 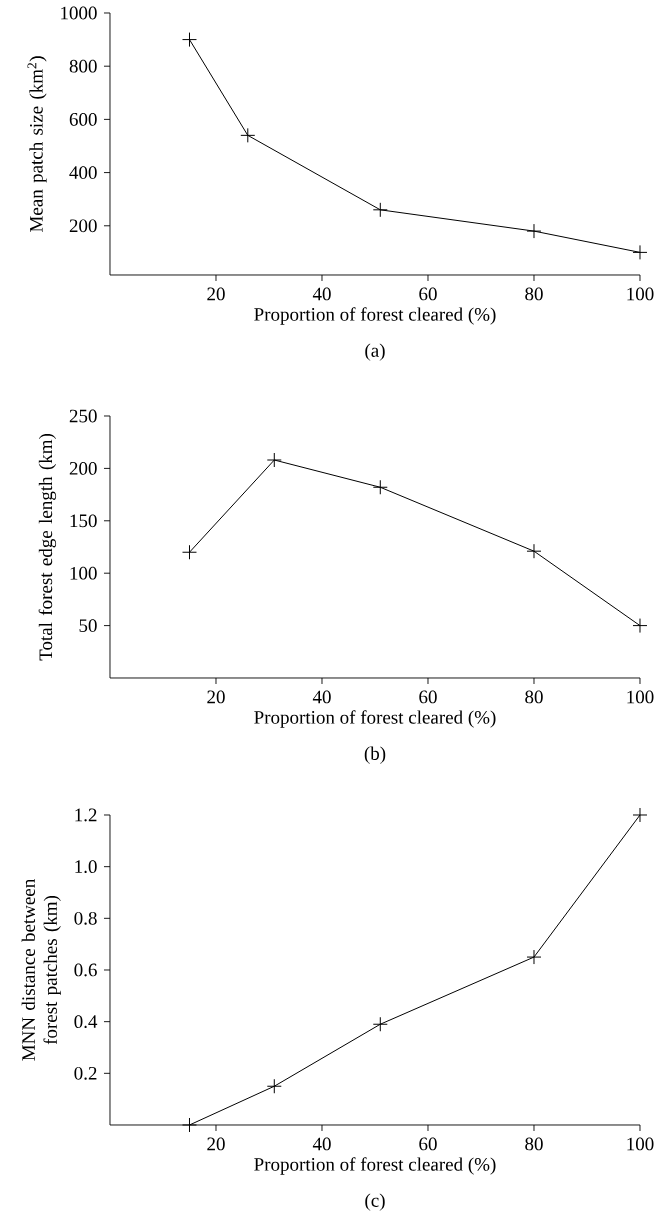 I want to click on y-tick-label: 1.0, so click(x=86, y=867).